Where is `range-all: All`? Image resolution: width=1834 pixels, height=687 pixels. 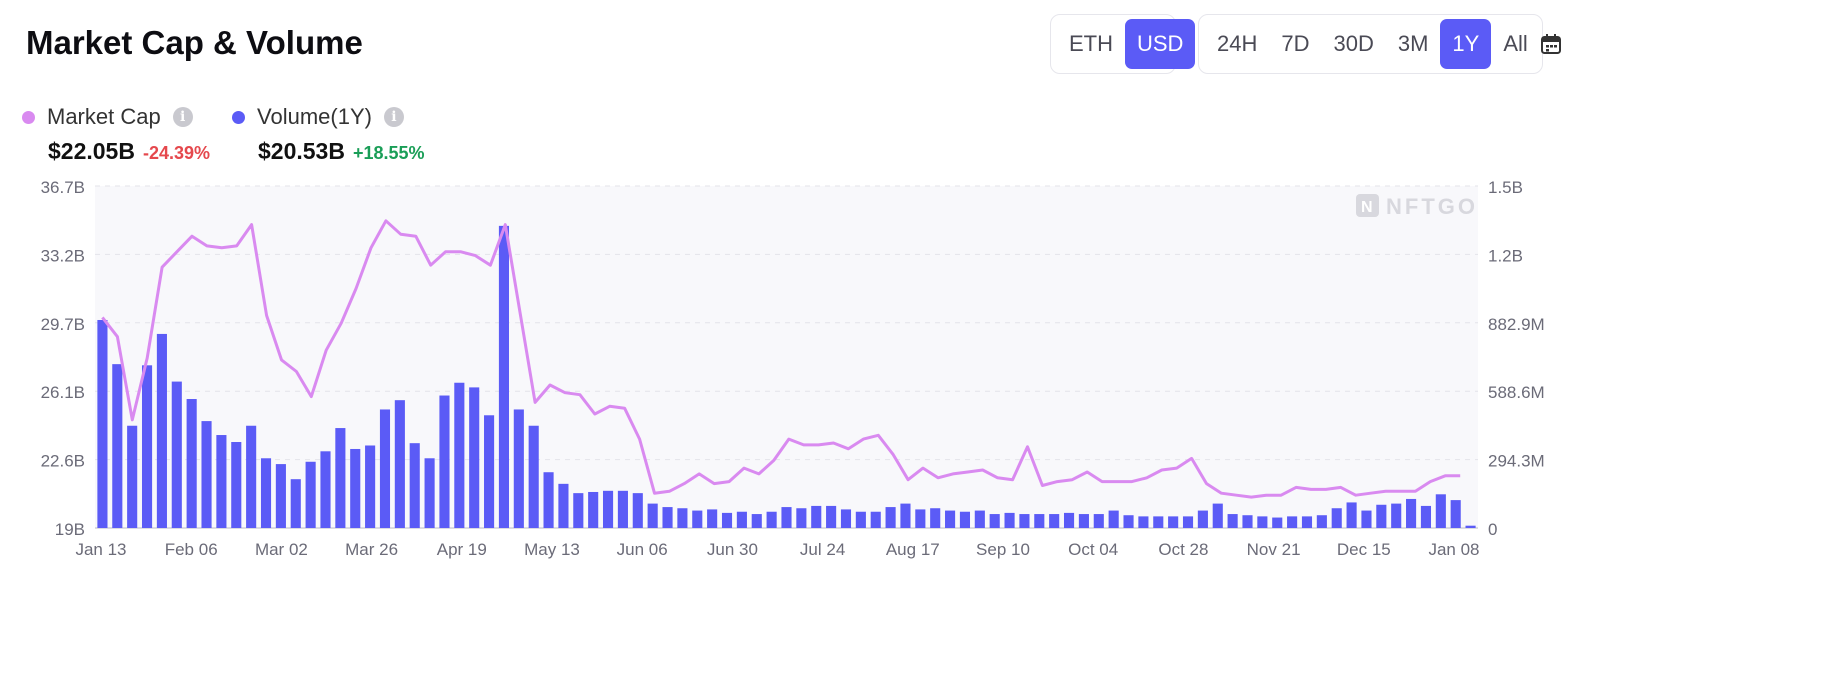
range-all: All is located at coordinates (1515, 43).